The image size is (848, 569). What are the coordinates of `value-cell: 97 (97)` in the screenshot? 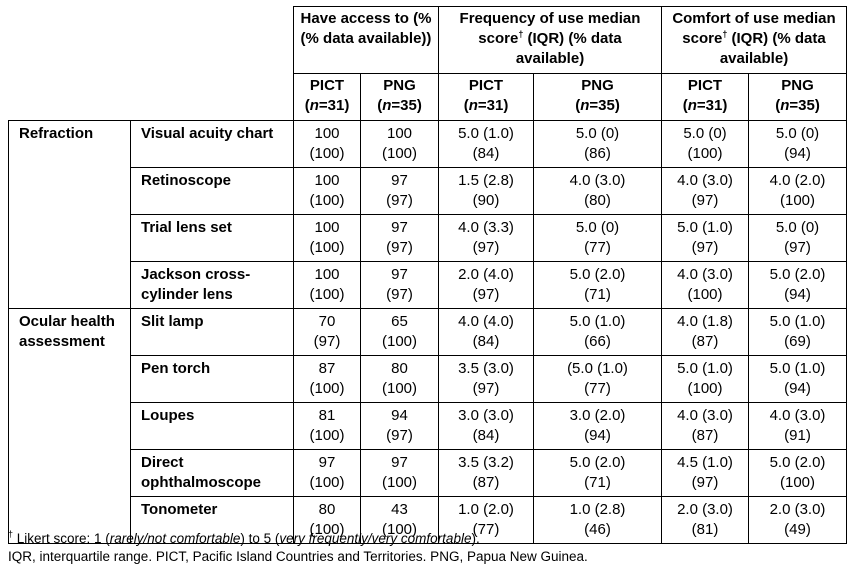 It's located at (399, 191).